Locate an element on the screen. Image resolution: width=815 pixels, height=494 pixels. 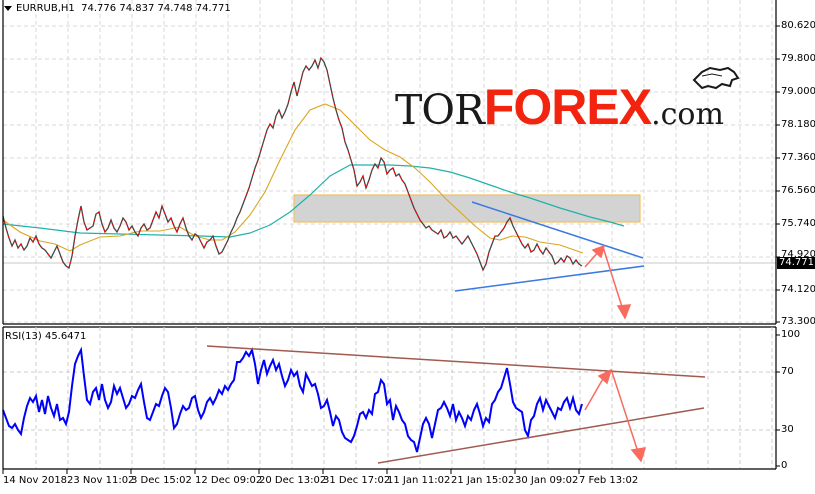
open-price: 74.776 is located at coordinates (99, 8).